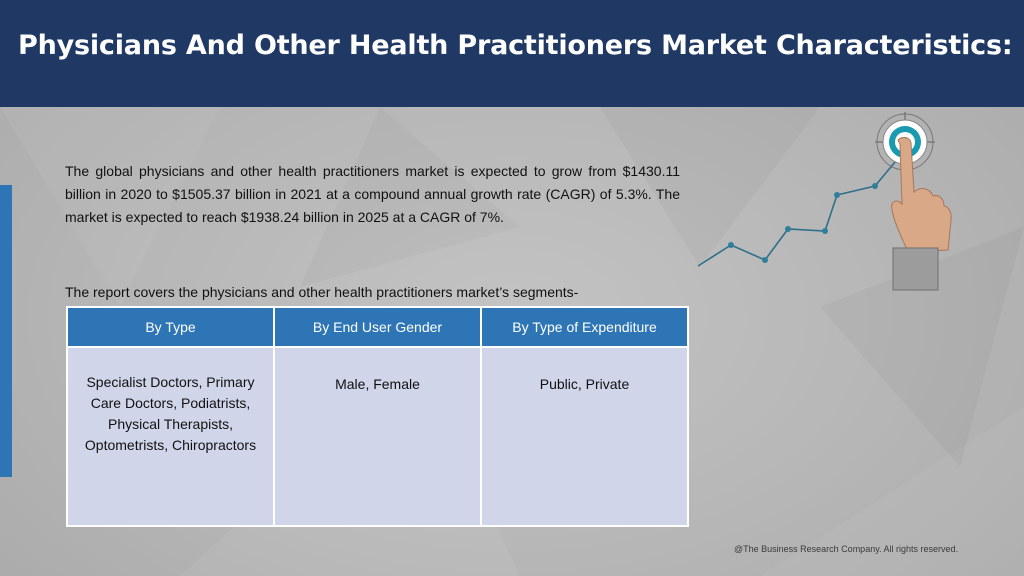 This screenshot has width=1024, height=576. What do you see at coordinates (170, 327) in the screenshot?
I see `header-by-type: By Type` at bounding box center [170, 327].